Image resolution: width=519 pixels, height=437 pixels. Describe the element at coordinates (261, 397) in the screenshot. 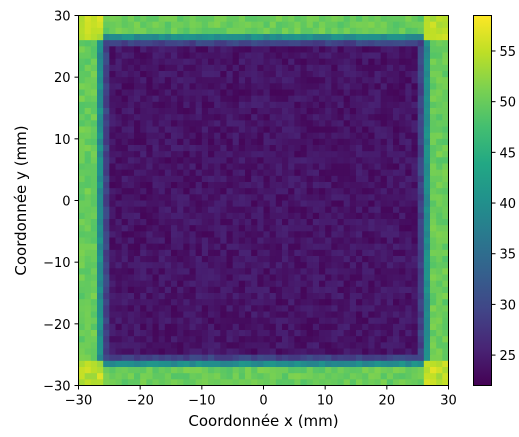

I see `x-axis-ticks: −30 −20 −10 0 10 20 30` at that location.